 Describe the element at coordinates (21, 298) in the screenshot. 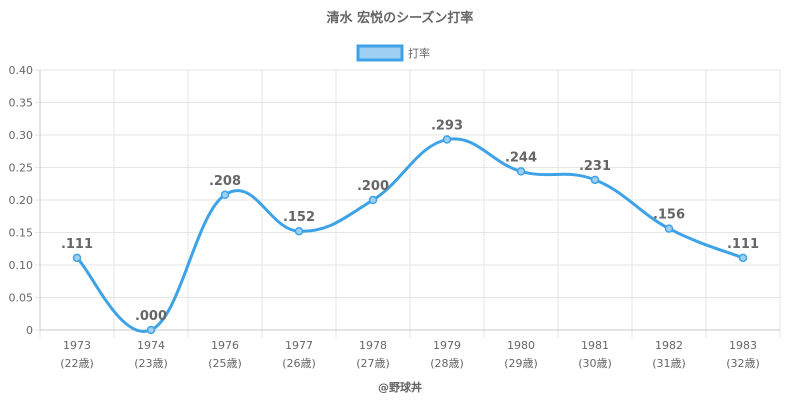

I see `y-tick-label: 0.05` at that location.